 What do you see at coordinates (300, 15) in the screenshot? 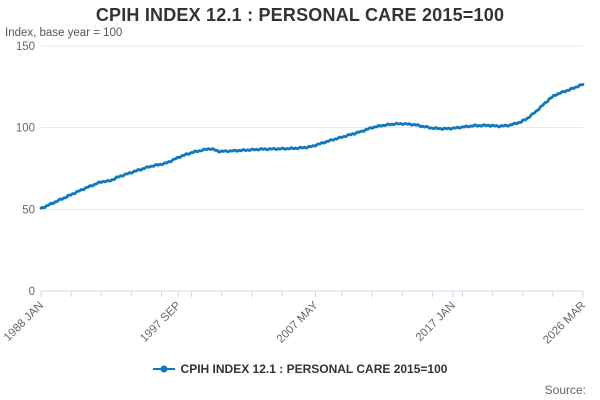
I see `chart-title: CPIH INDEX 12.1 : PERSONAL CARE 2015=100` at bounding box center [300, 15].